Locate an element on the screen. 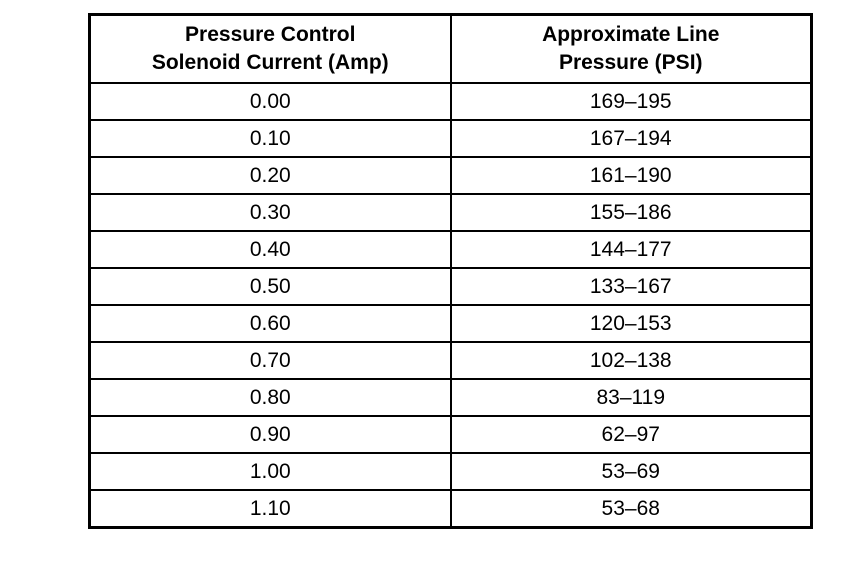 This screenshot has height=577, width=861. pressure-cell: 169–195 is located at coordinates (631, 101).